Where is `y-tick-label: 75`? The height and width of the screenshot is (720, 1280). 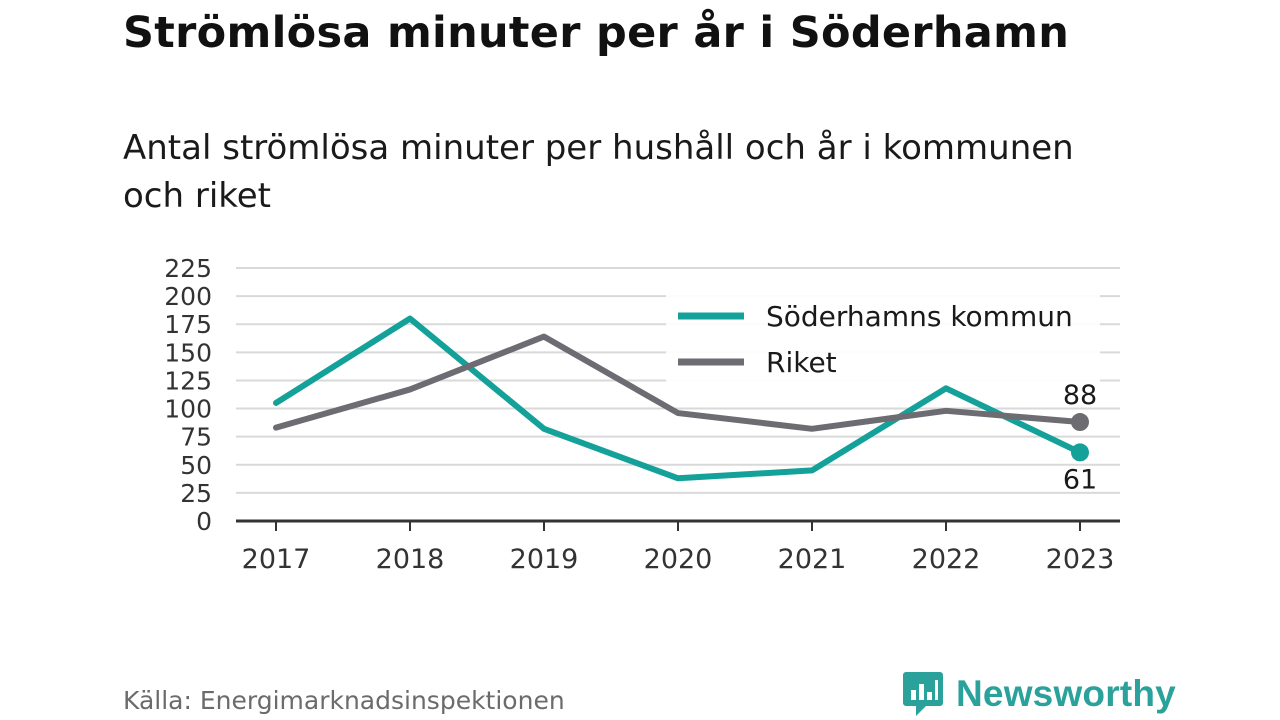
y-tick-label: 75 is located at coordinates (196, 437).